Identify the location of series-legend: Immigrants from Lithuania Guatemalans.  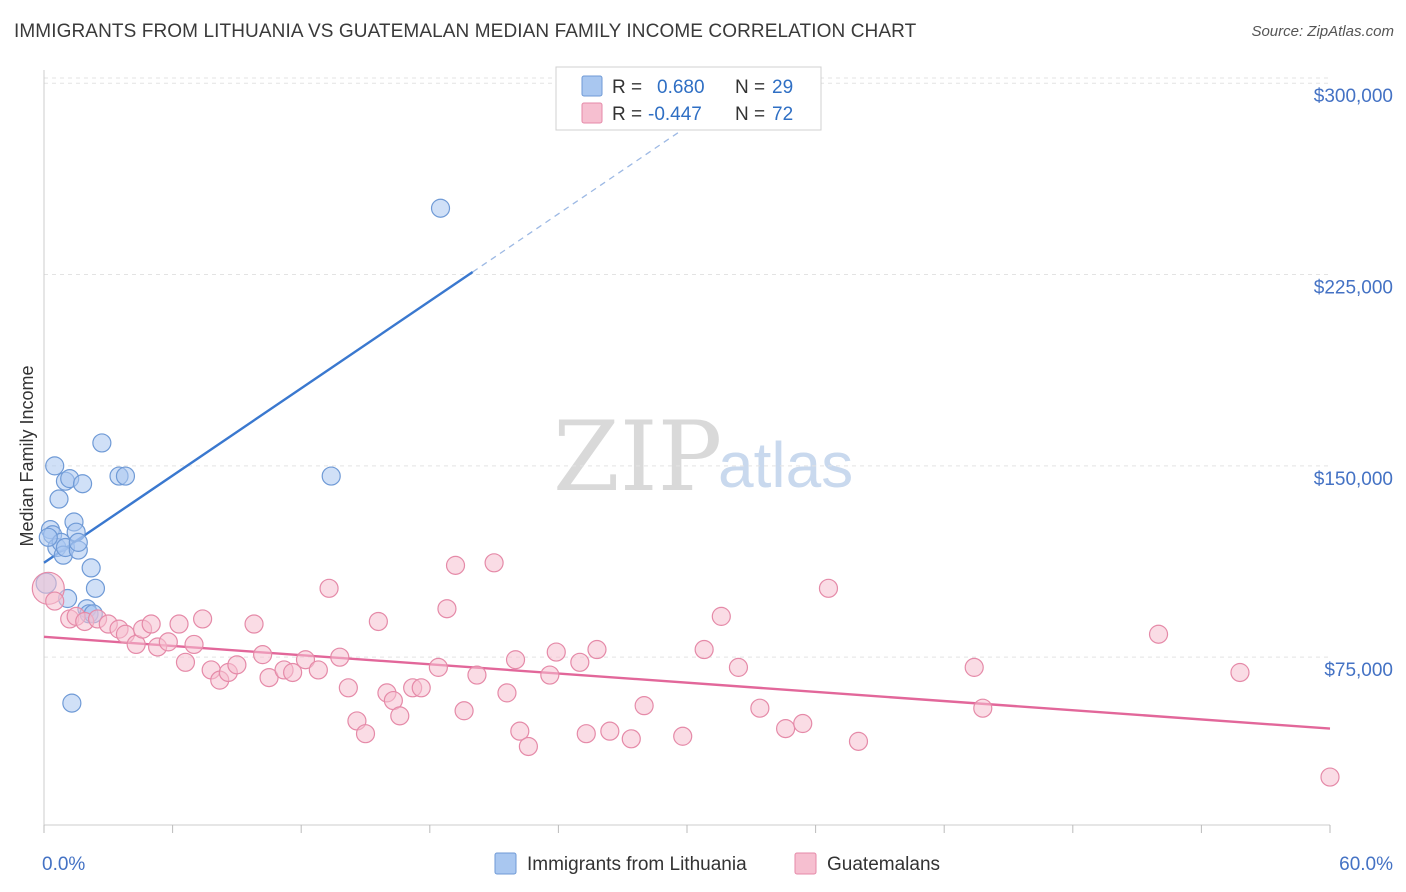
(717, 863).